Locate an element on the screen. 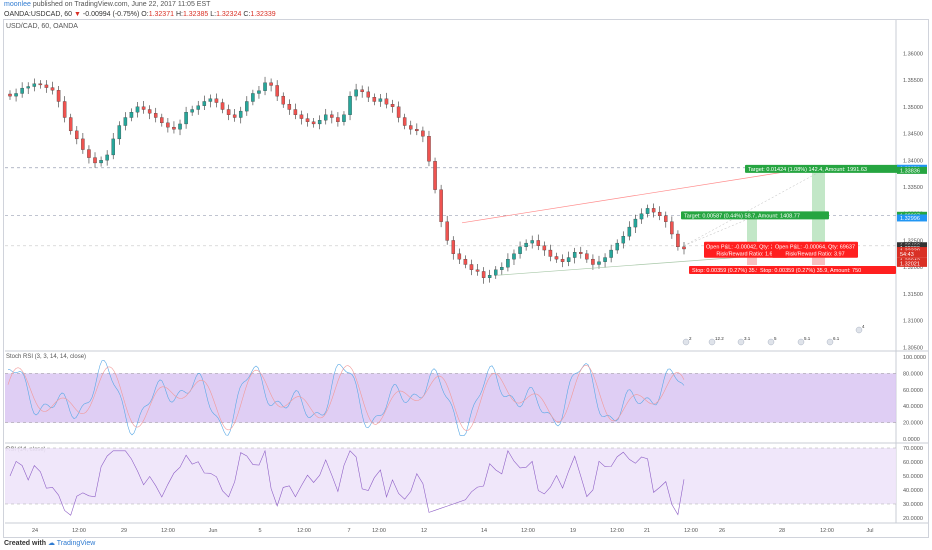 The height and width of the screenshot is (550, 932). position-2-stop-label-bg is located at coordinates (826, 270).